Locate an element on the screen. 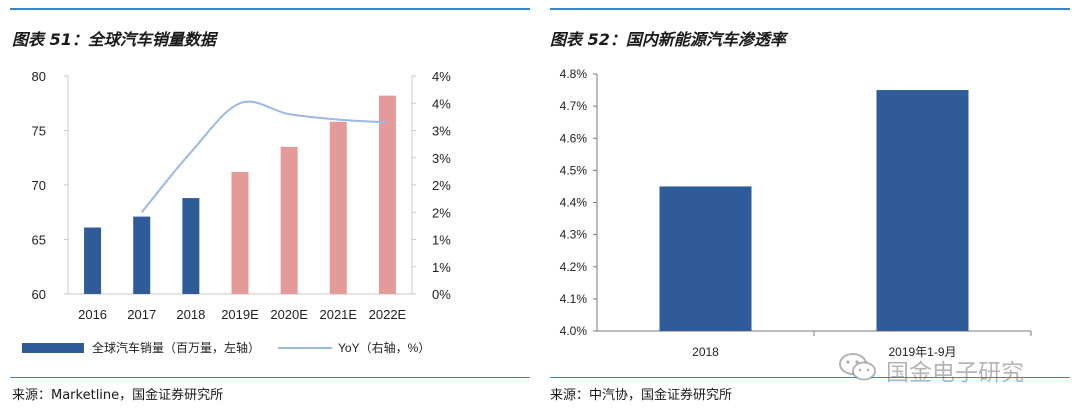 The height and width of the screenshot is (415, 1080). chart-title-right: 图表 52：国内新能源汽车渗透率 is located at coordinates (668, 39).